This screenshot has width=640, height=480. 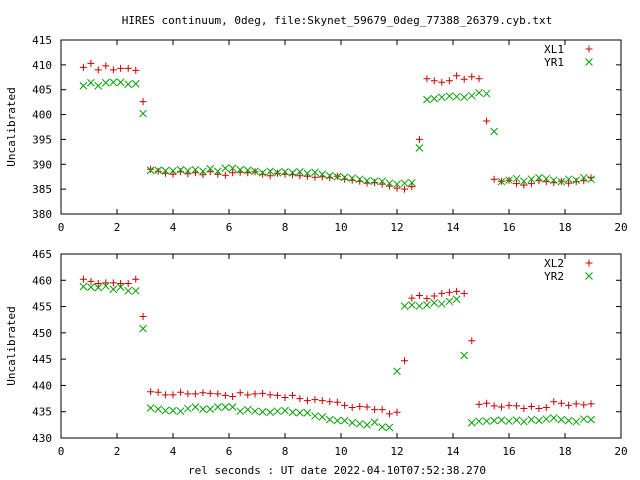 I want to click on y-tick-label: 380, so click(x=42, y=214).